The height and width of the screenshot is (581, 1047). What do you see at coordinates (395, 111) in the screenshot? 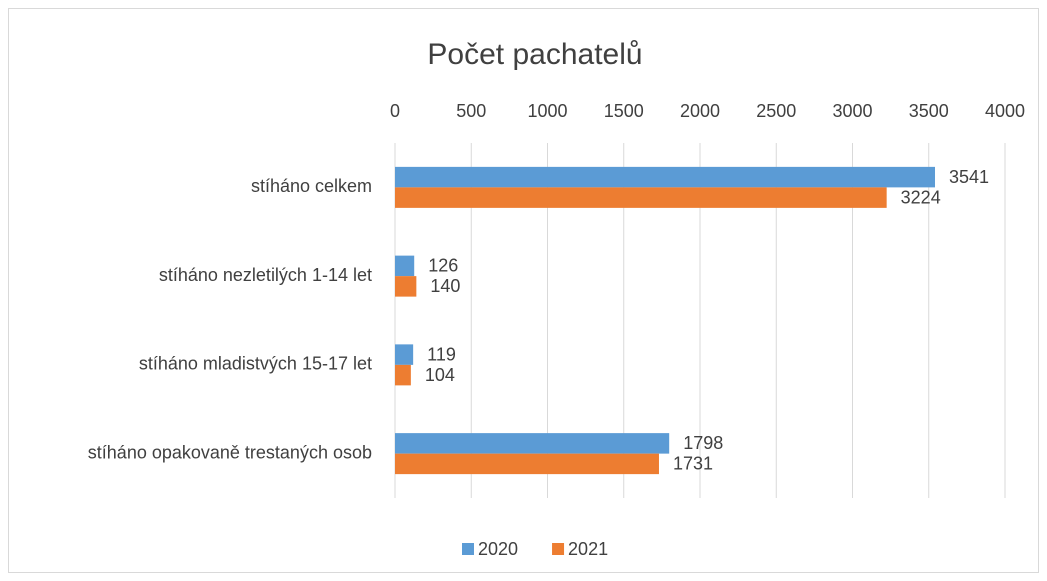
I see `x-tick-label: 0` at bounding box center [395, 111].